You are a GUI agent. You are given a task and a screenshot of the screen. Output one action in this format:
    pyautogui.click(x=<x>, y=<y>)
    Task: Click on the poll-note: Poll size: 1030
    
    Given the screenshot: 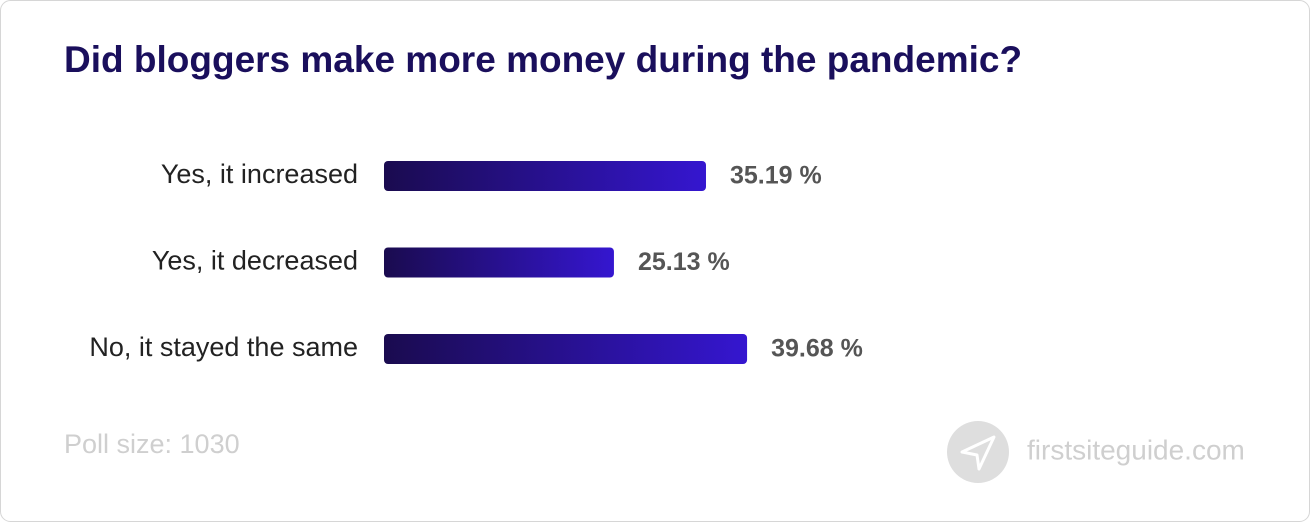 What is the action you would take?
    pyautogui.click(x=152, y=444)
    